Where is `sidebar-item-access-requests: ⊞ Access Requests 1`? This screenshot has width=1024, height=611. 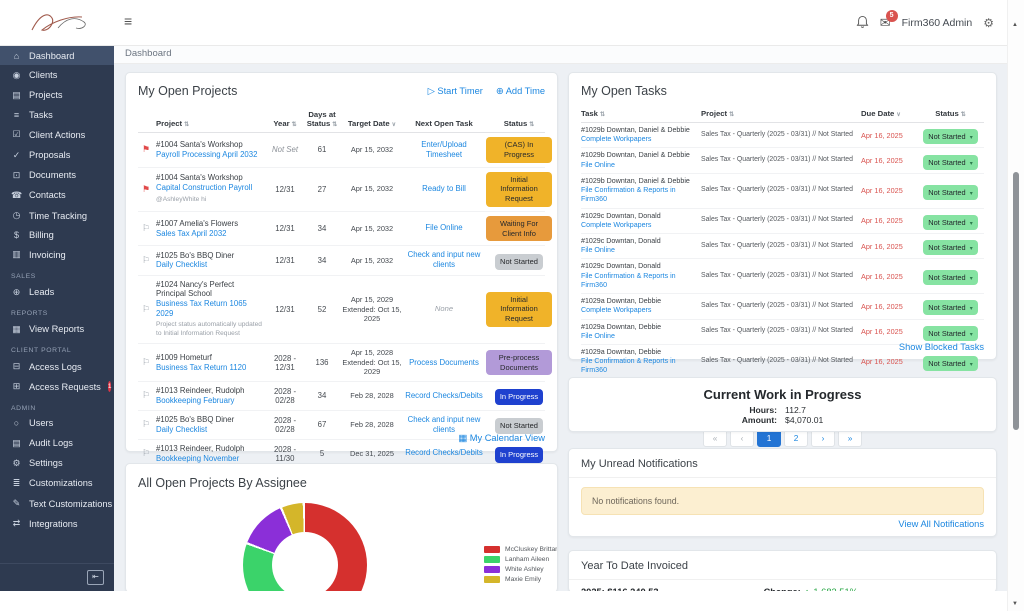 sidebar-item-access-requests: ⊞ Access Requests 1 is located at coordinates (57, 387).